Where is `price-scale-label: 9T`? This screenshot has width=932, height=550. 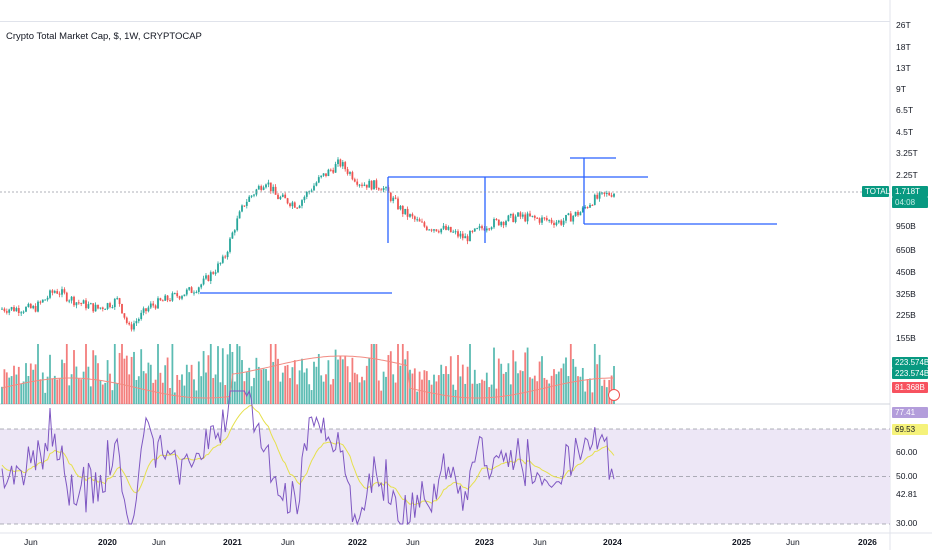
price-scale-label: 9T is located at coordinates (901, 89).